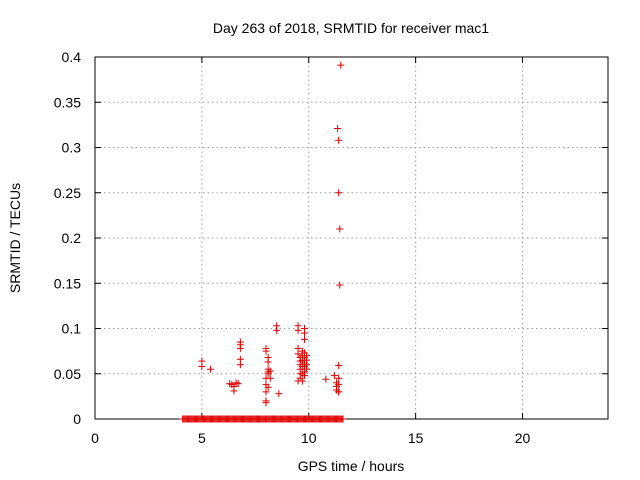  I want to click on y-tick-label: 0, so click(77, 419).